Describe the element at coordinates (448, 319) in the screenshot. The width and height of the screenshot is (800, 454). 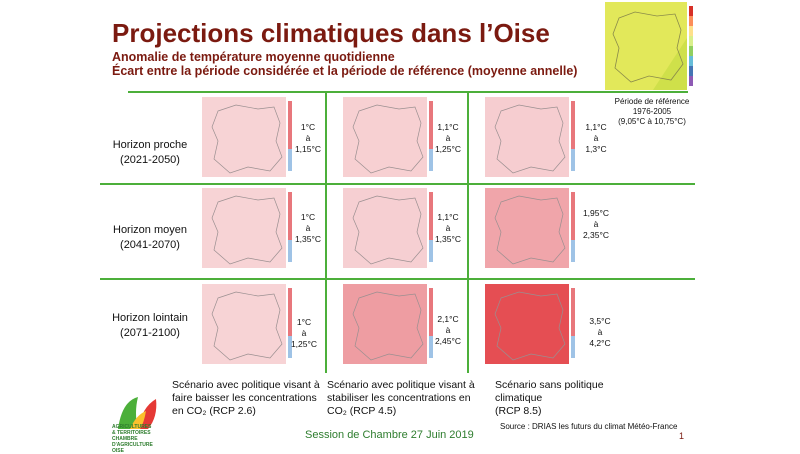
I see `range-min: 2,1°C` at that location.